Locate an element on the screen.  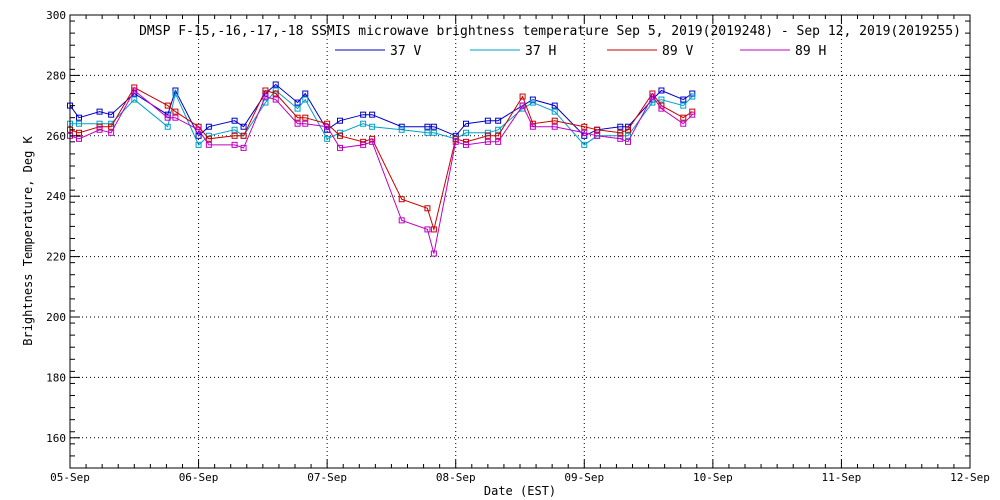
series-37-h is located at coordinates (381, 117).